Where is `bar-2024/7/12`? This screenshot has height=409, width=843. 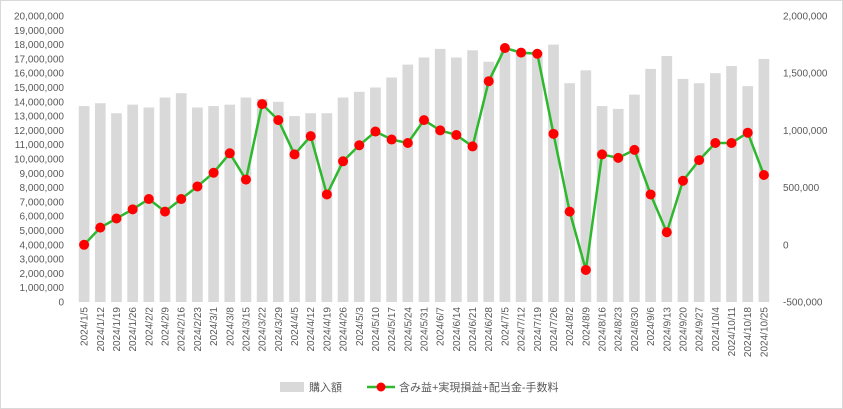 bar-2024/7/12 is located at coordinates (521, 176).